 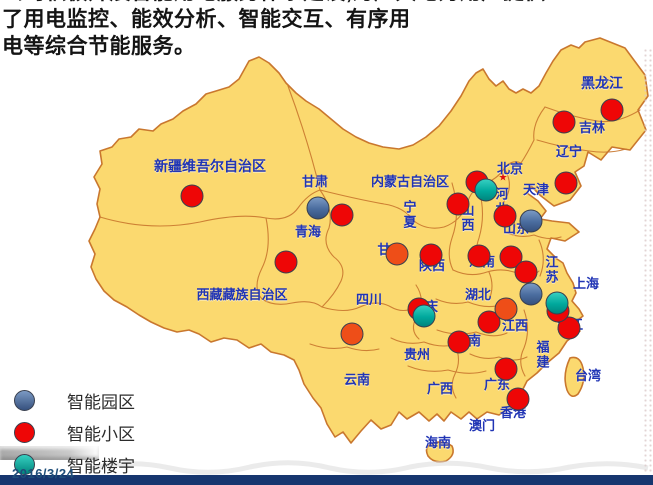 What do you see at coordinates (101, 402) in the screenshot?
I see `legend-label: 智能园区` at bounding box center [101, 402].